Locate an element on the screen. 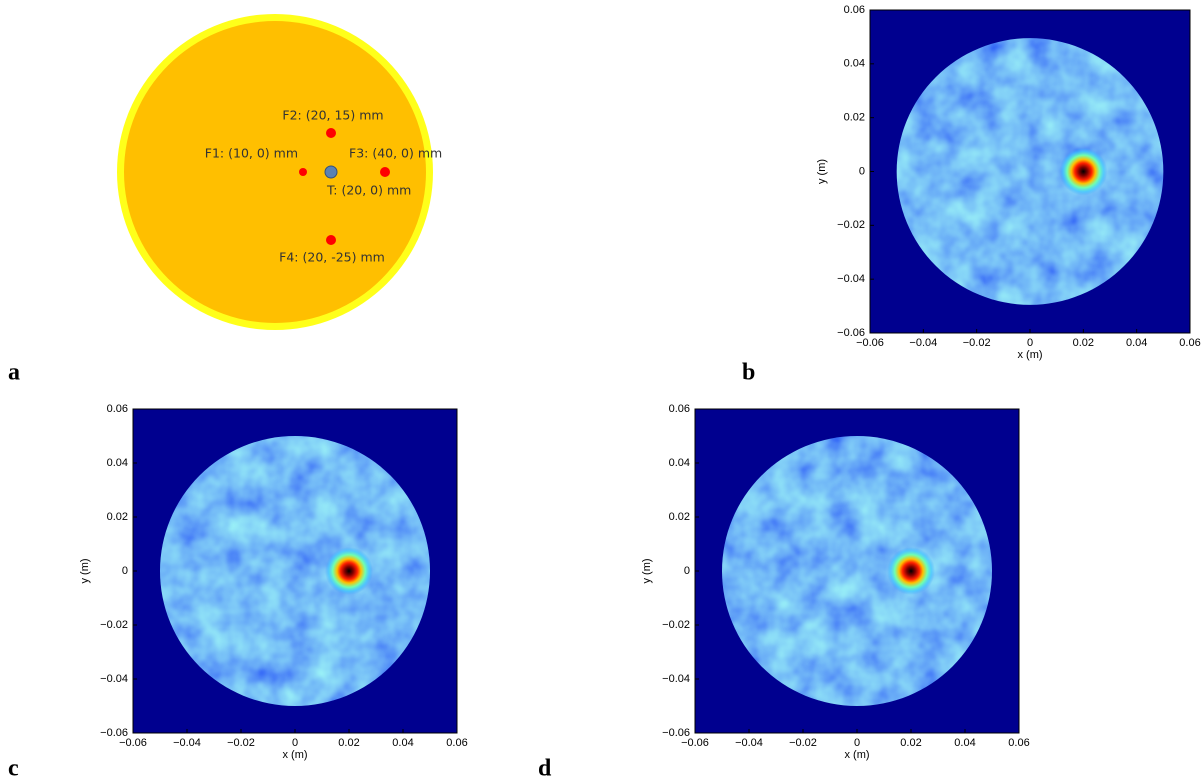 Image resolution: width=1204 pixels, height=782 pixels. point-label: F2: (20, 15) mm is located at coordinates (332, 115).